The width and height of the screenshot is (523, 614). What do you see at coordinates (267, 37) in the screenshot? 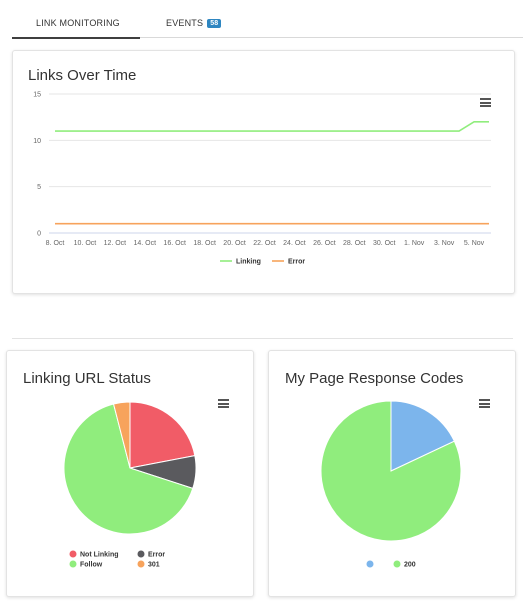
I see `tab-bar-divider` at bounding box center [267, 37].